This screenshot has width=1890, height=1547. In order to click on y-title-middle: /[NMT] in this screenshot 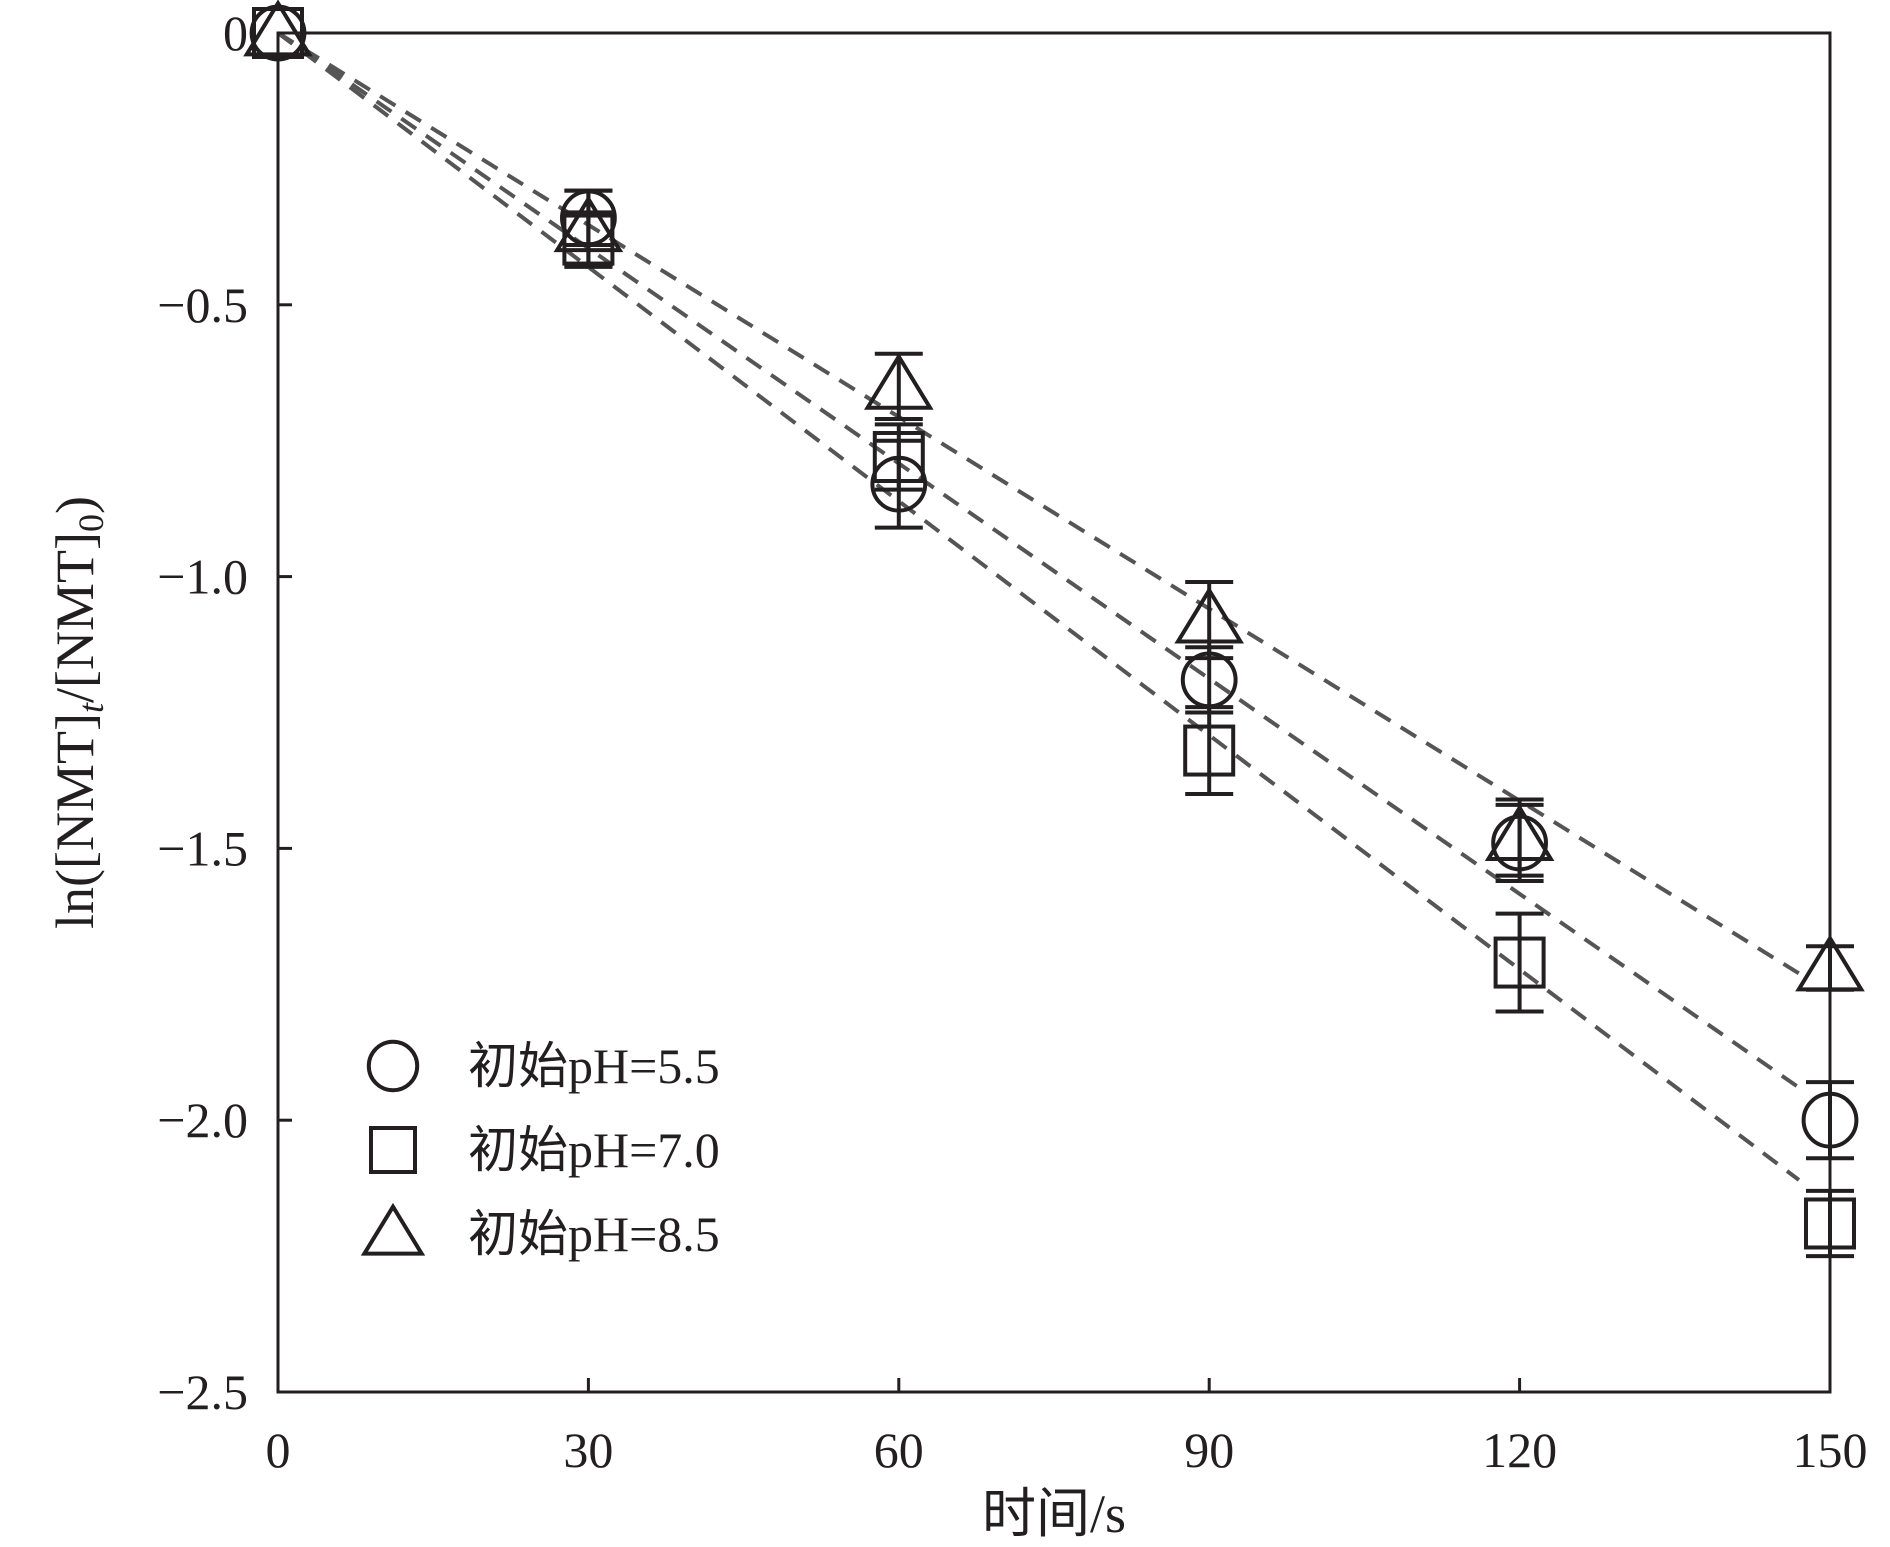, I will do `click(75, 617)`.